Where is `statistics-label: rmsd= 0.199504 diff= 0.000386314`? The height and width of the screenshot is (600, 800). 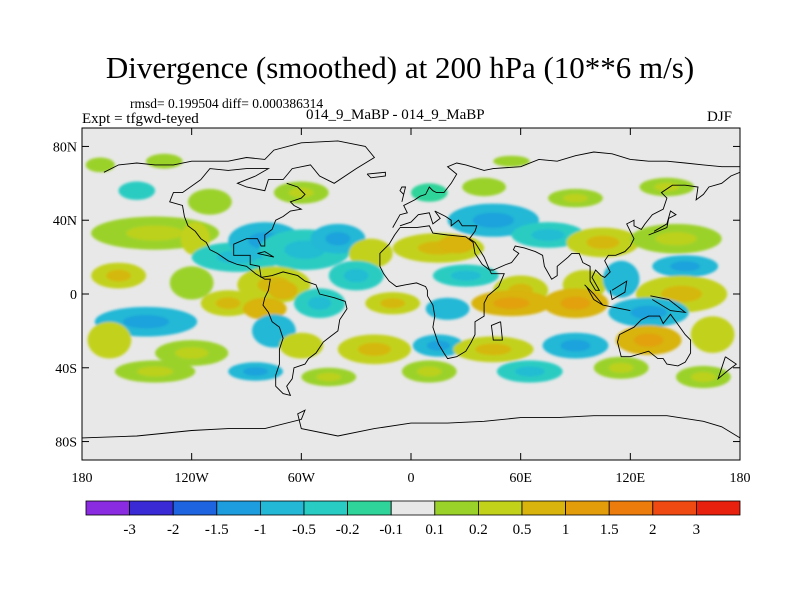
statistics-label: rmsd= 0.199504 diff= 0.000386314 is located at coordinates (227, 103).